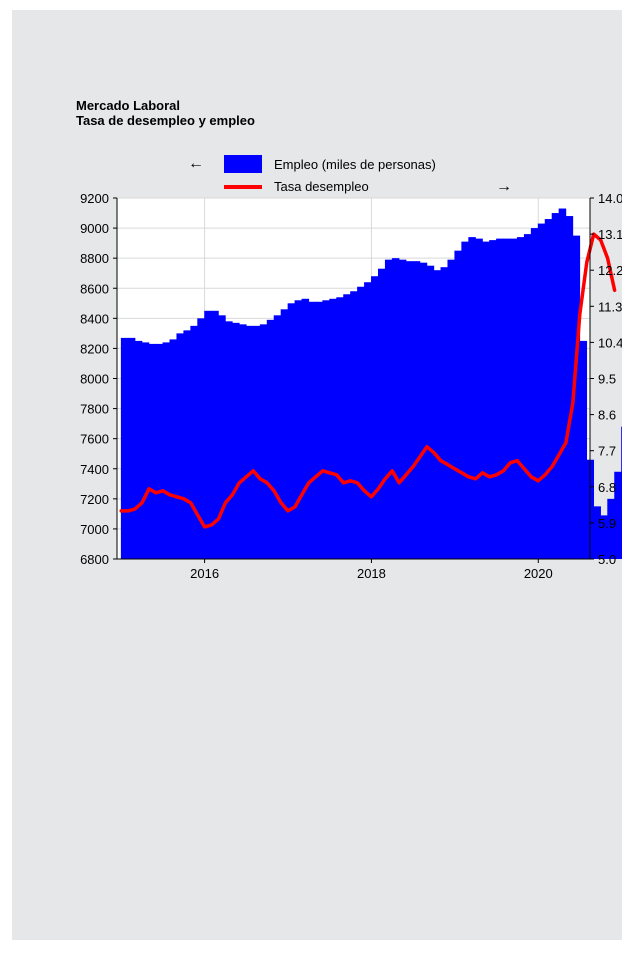 The image size is (634, 955). I want to click on right-axis-ticks: 14.0 13.1 12.2 11.3 10.4 9.5 8.6 7.7 6.8 5.9 5.0, so click(606, 379).